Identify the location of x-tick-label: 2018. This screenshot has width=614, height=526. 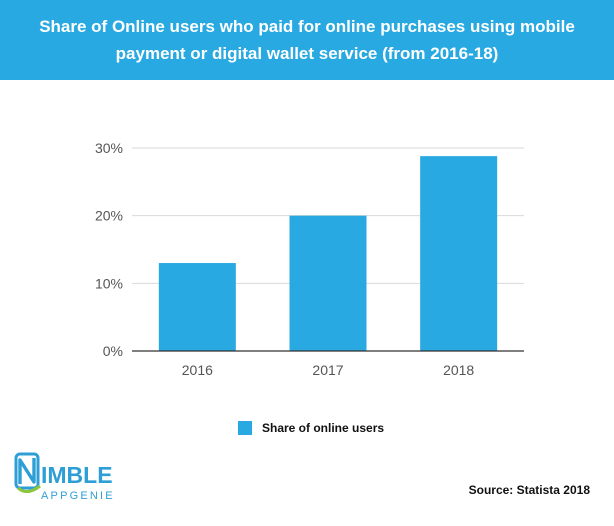
(458, 370).